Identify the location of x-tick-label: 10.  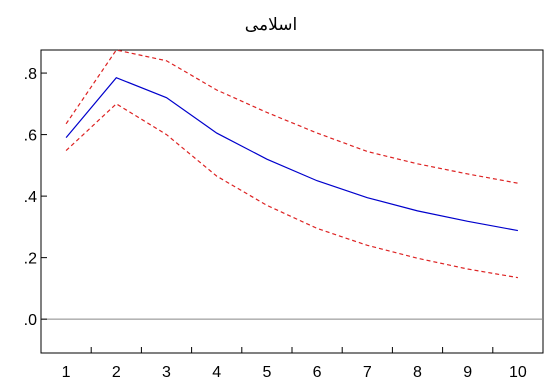
(518, 372).